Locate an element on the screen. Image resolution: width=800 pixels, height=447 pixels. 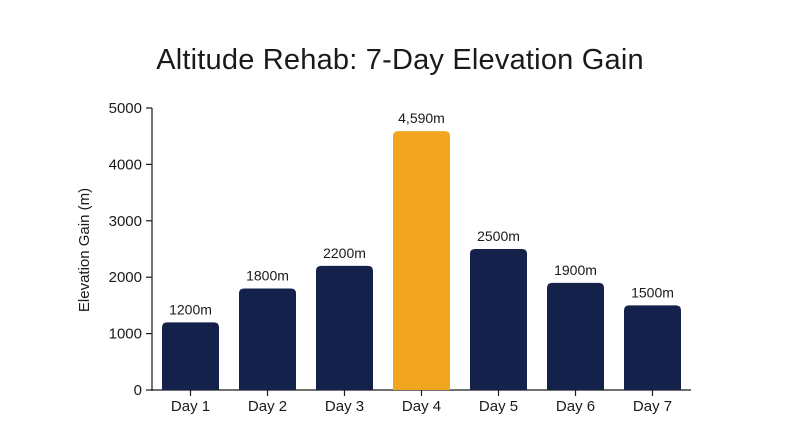
x-tick-label: Day 3 is located at coordinates (344, 406).